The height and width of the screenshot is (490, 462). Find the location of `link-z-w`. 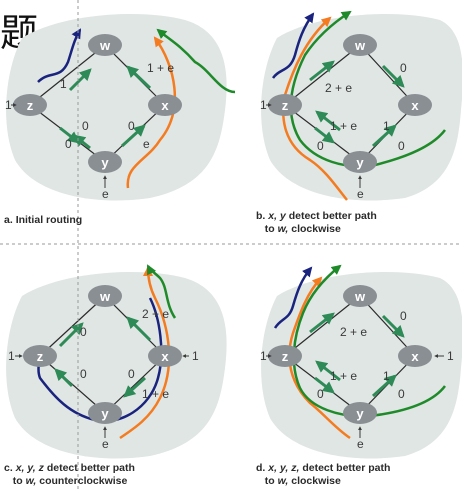

link-z-w is located at coordinates (322, 75).